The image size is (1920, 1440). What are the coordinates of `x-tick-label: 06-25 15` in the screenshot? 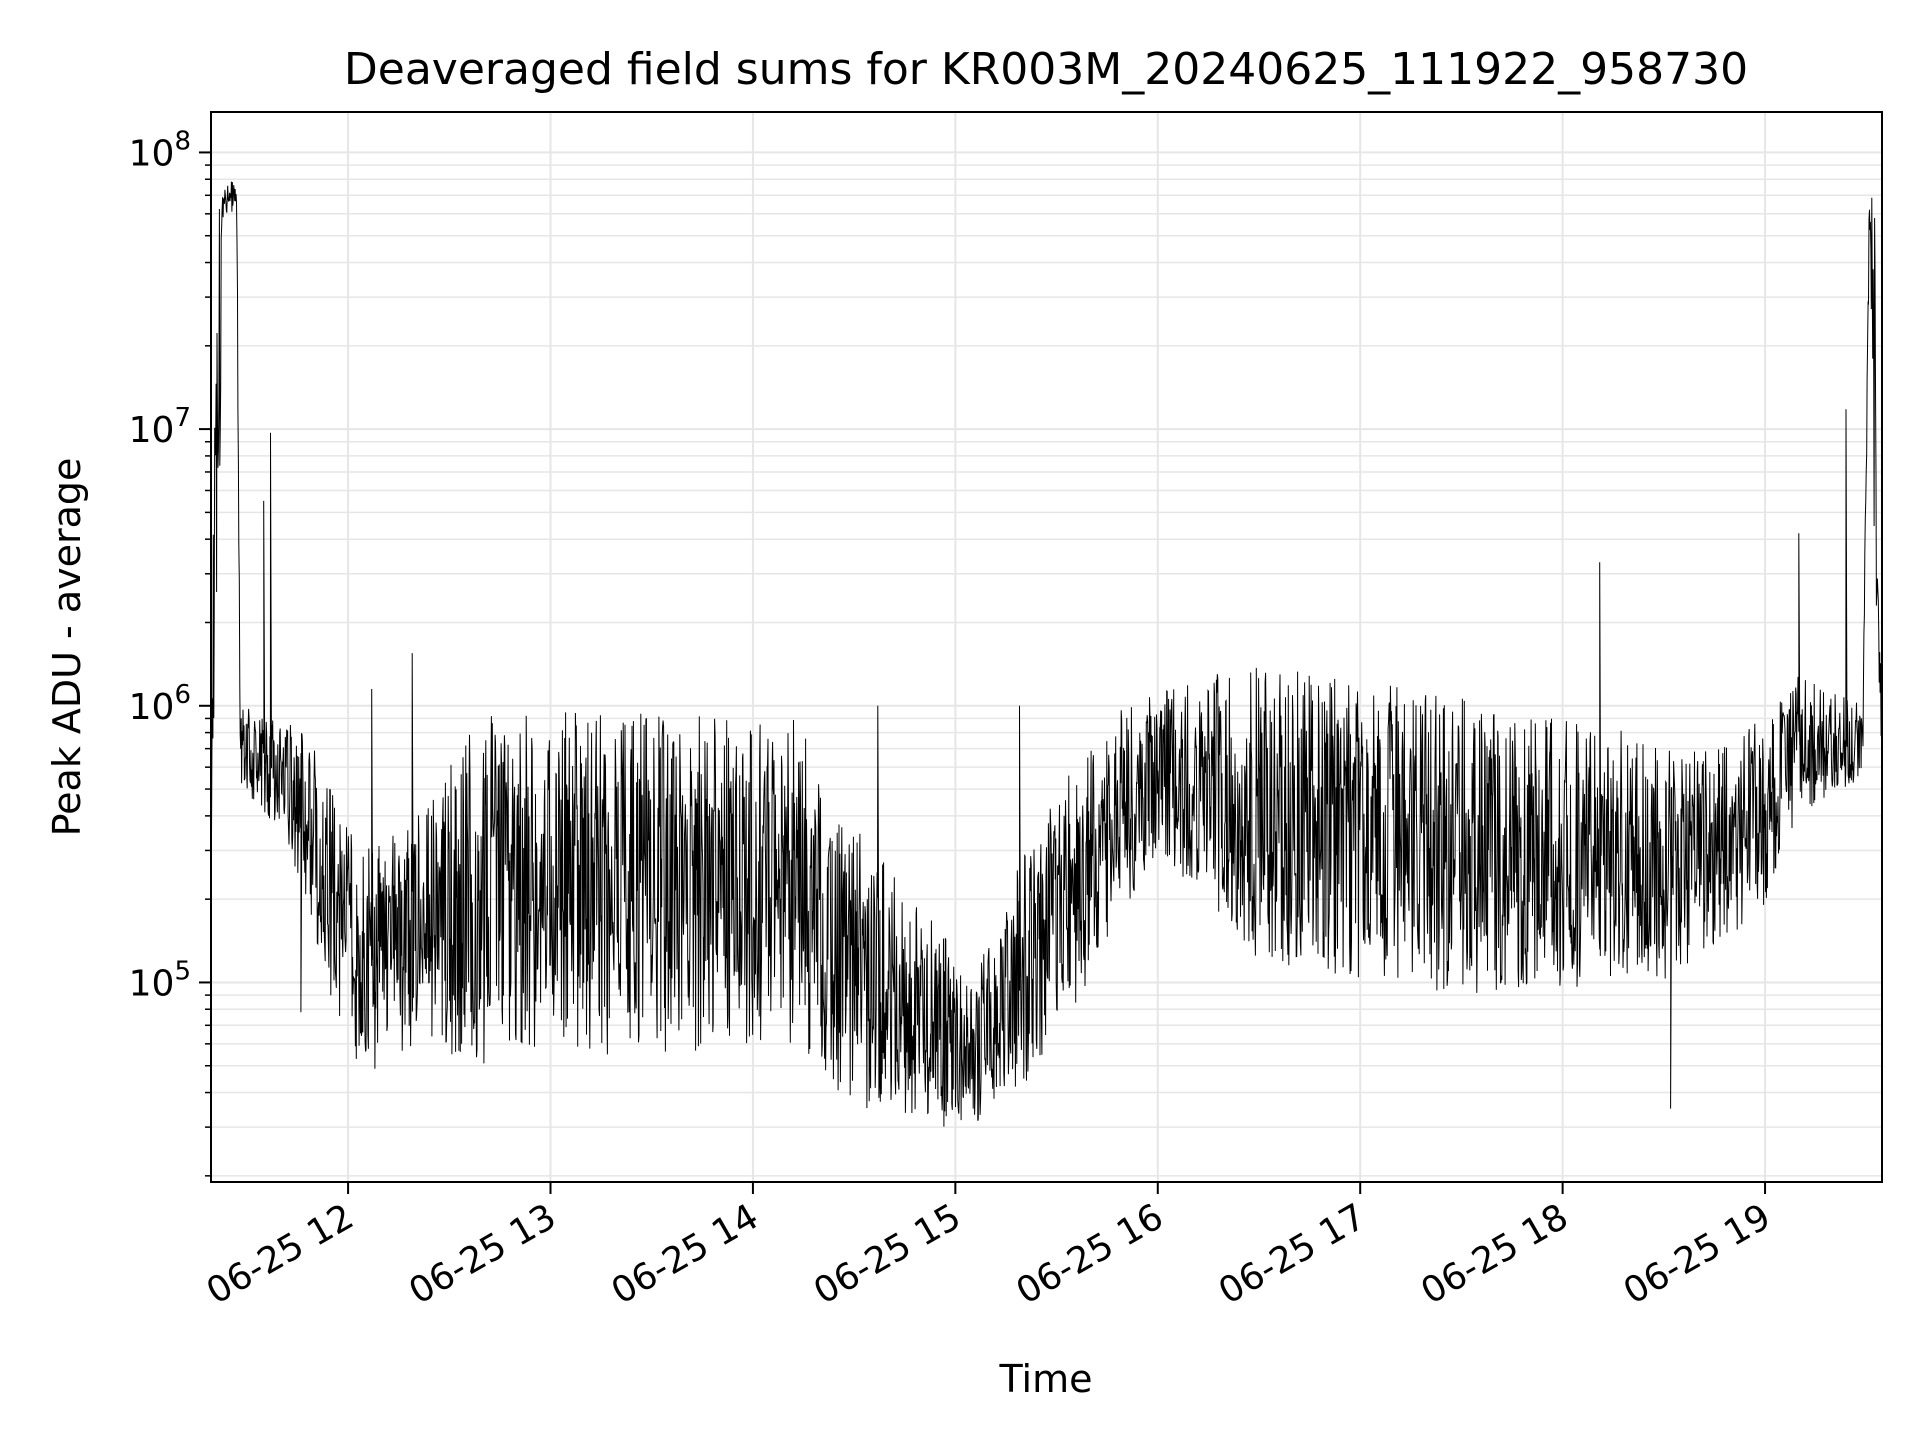 It's located at (887, 1254).